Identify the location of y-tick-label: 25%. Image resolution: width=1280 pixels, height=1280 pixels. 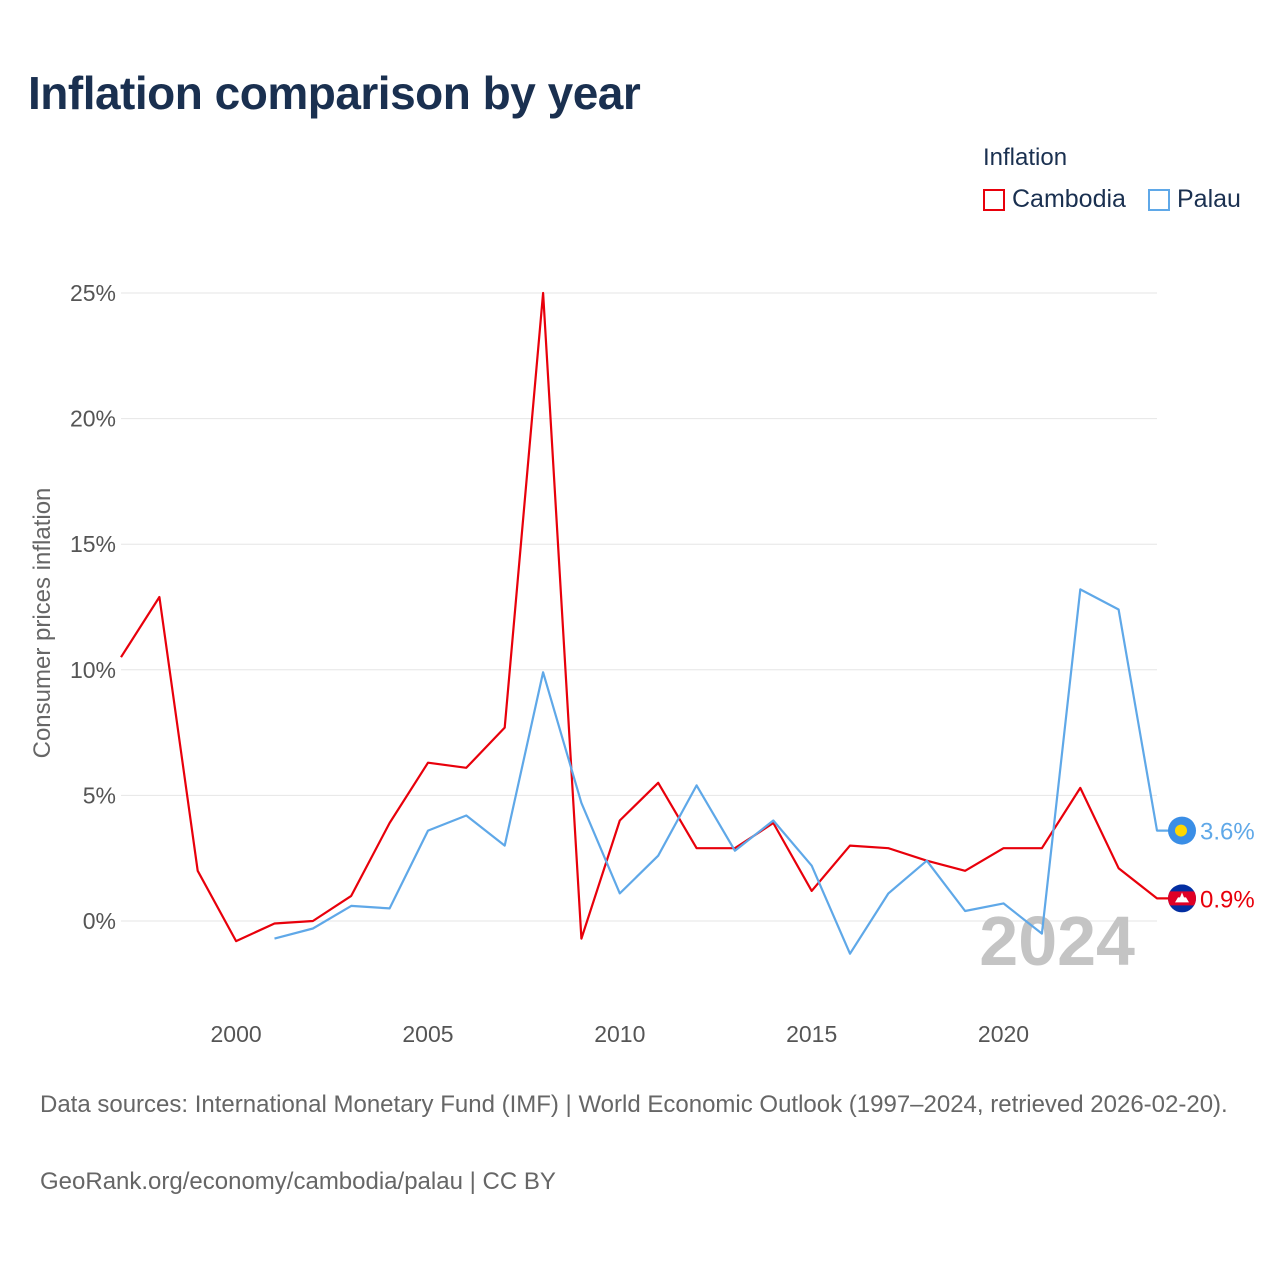
(93, 293).